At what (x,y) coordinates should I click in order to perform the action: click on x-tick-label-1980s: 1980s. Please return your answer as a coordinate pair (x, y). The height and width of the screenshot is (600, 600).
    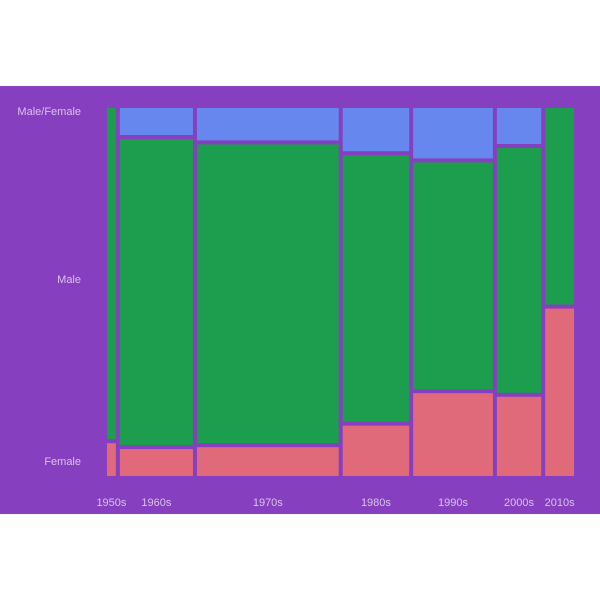
    Looking at the image, I should click on (376, 503).